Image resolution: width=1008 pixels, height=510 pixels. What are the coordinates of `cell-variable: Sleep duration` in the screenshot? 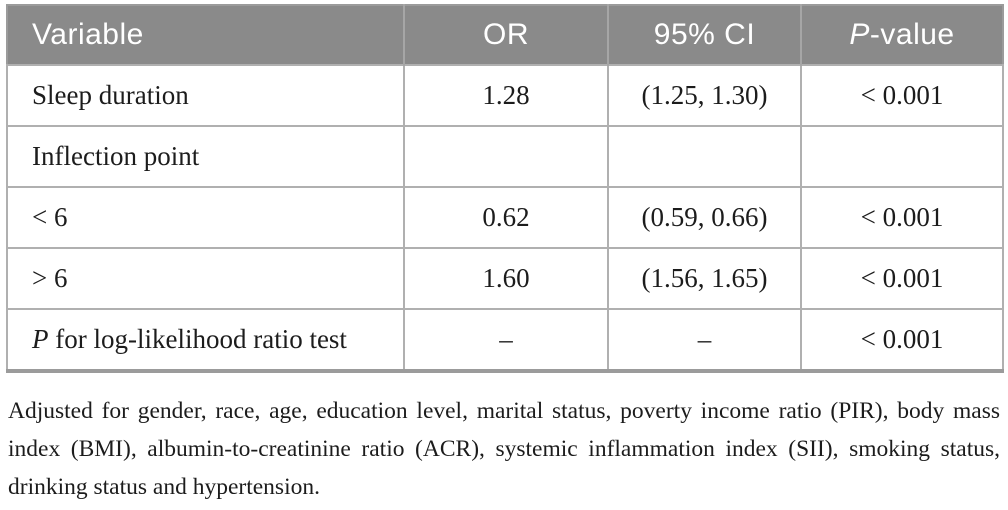 It's located at (205, 95).